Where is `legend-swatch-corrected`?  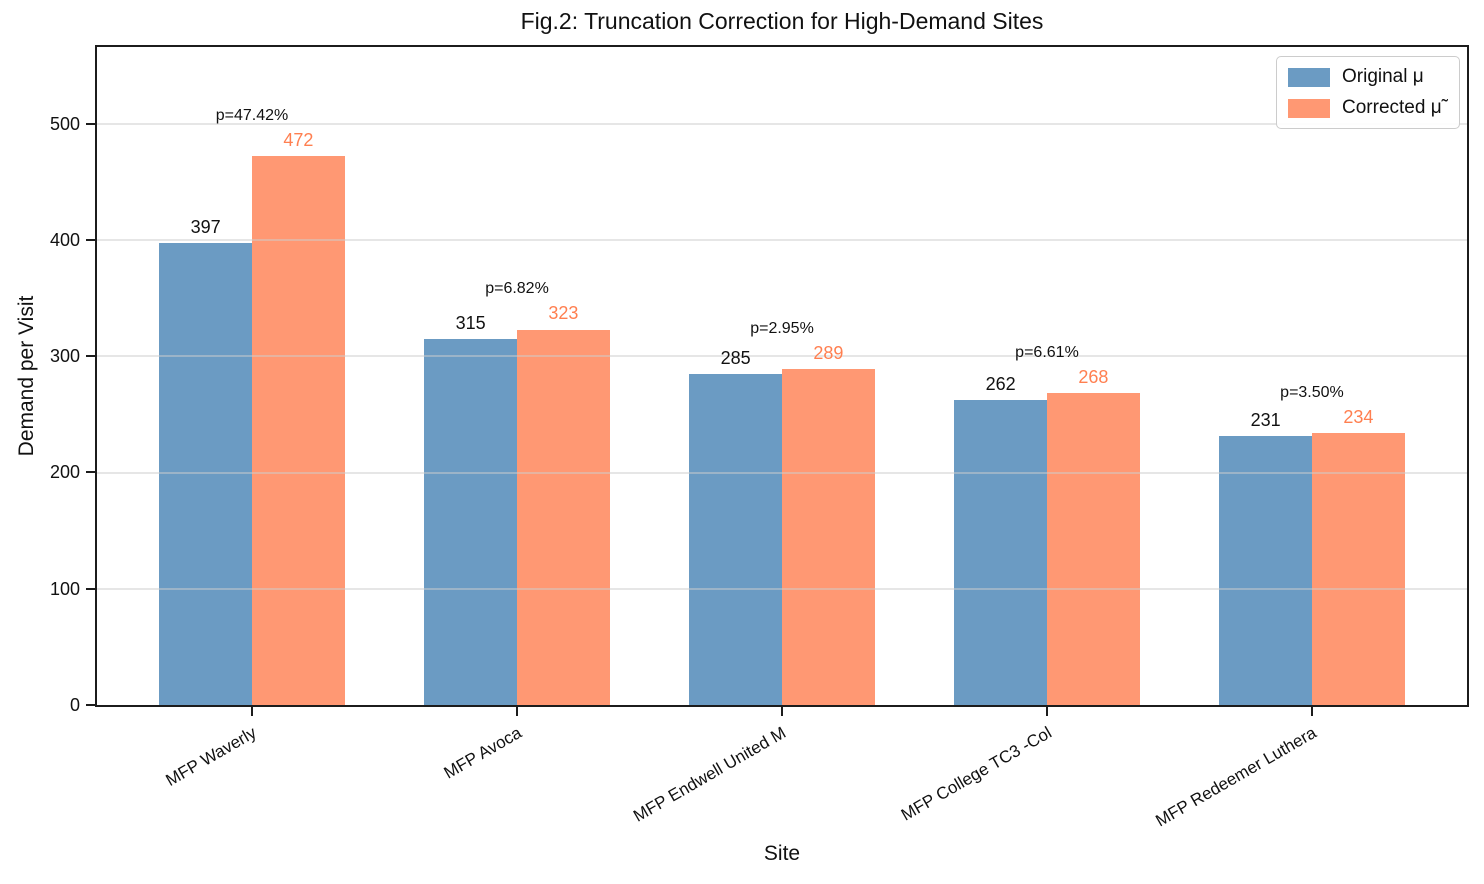
legend-swatch-corrected is located at coordinates (1309, 108).